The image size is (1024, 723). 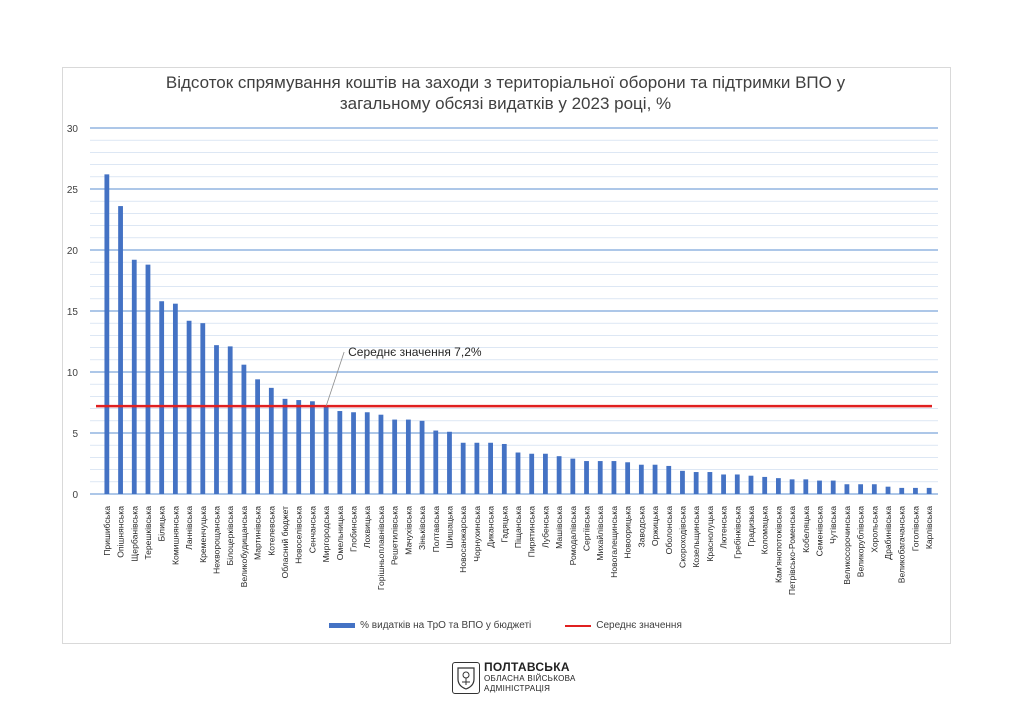 I want to click on logo-main-text: ПОЛТАВСЬКА, so click(x=527, y=667).